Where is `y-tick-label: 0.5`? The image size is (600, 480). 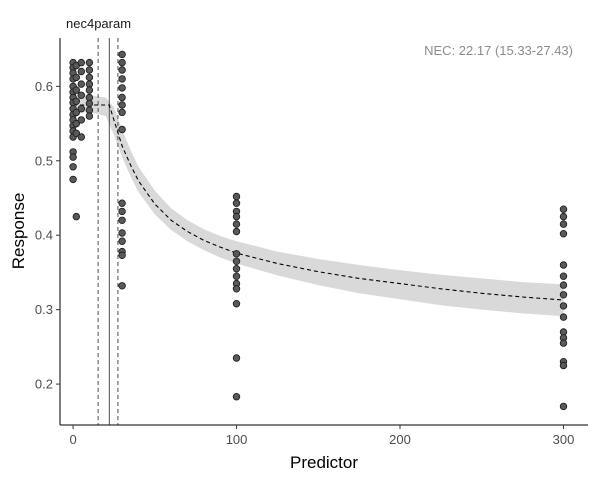
y-tick-label: 0.5 is located at coordinates (44, 160).